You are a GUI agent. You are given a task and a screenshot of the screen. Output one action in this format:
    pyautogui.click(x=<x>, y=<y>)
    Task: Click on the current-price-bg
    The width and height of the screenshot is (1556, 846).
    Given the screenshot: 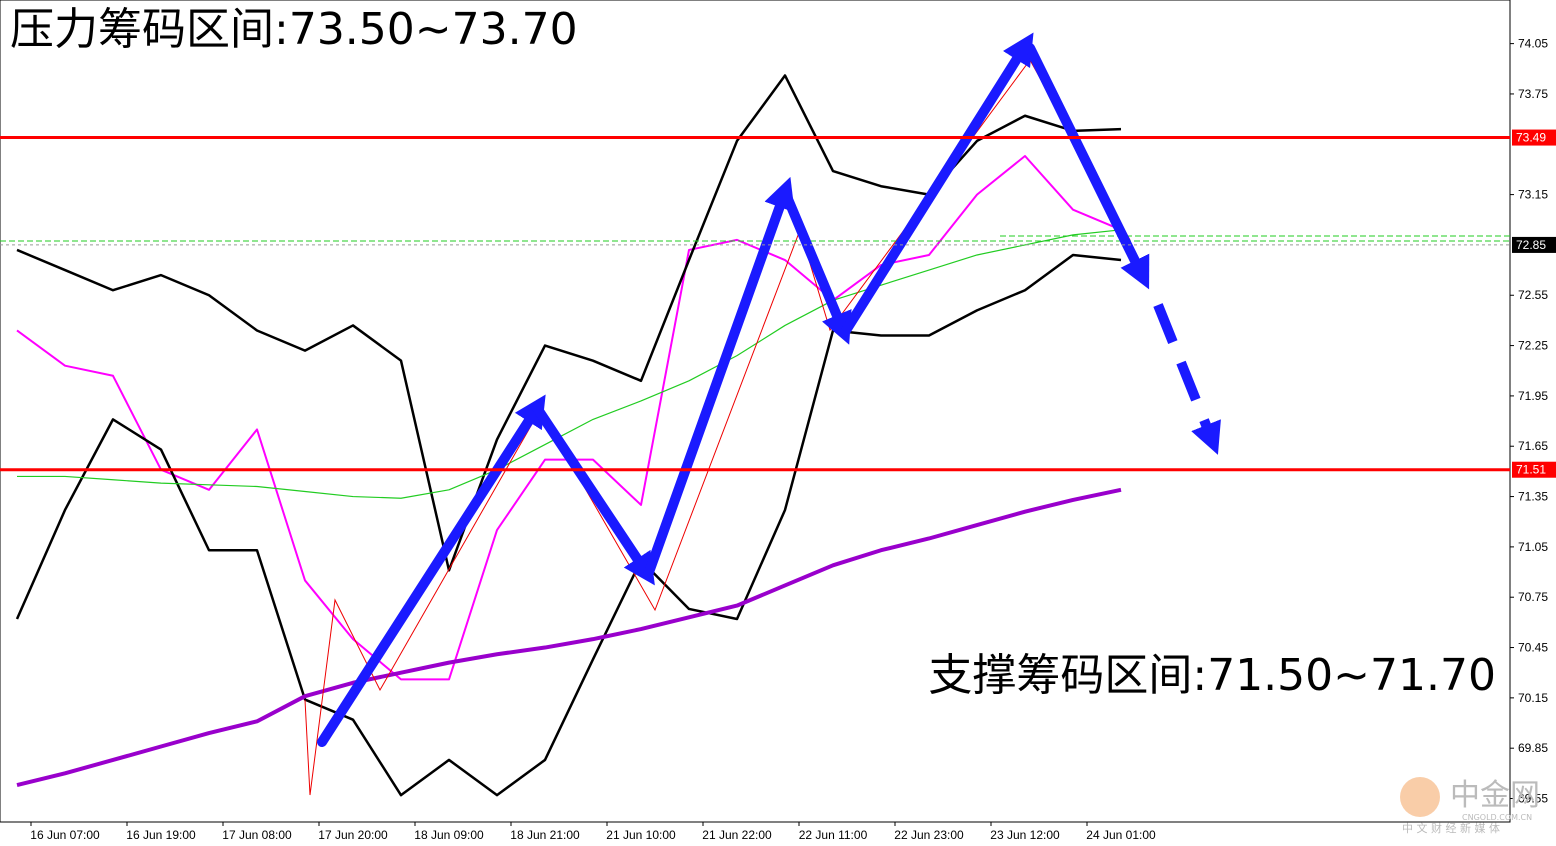 What is the action you would take?
    pyautogui.click(x=1534, y=244)
    